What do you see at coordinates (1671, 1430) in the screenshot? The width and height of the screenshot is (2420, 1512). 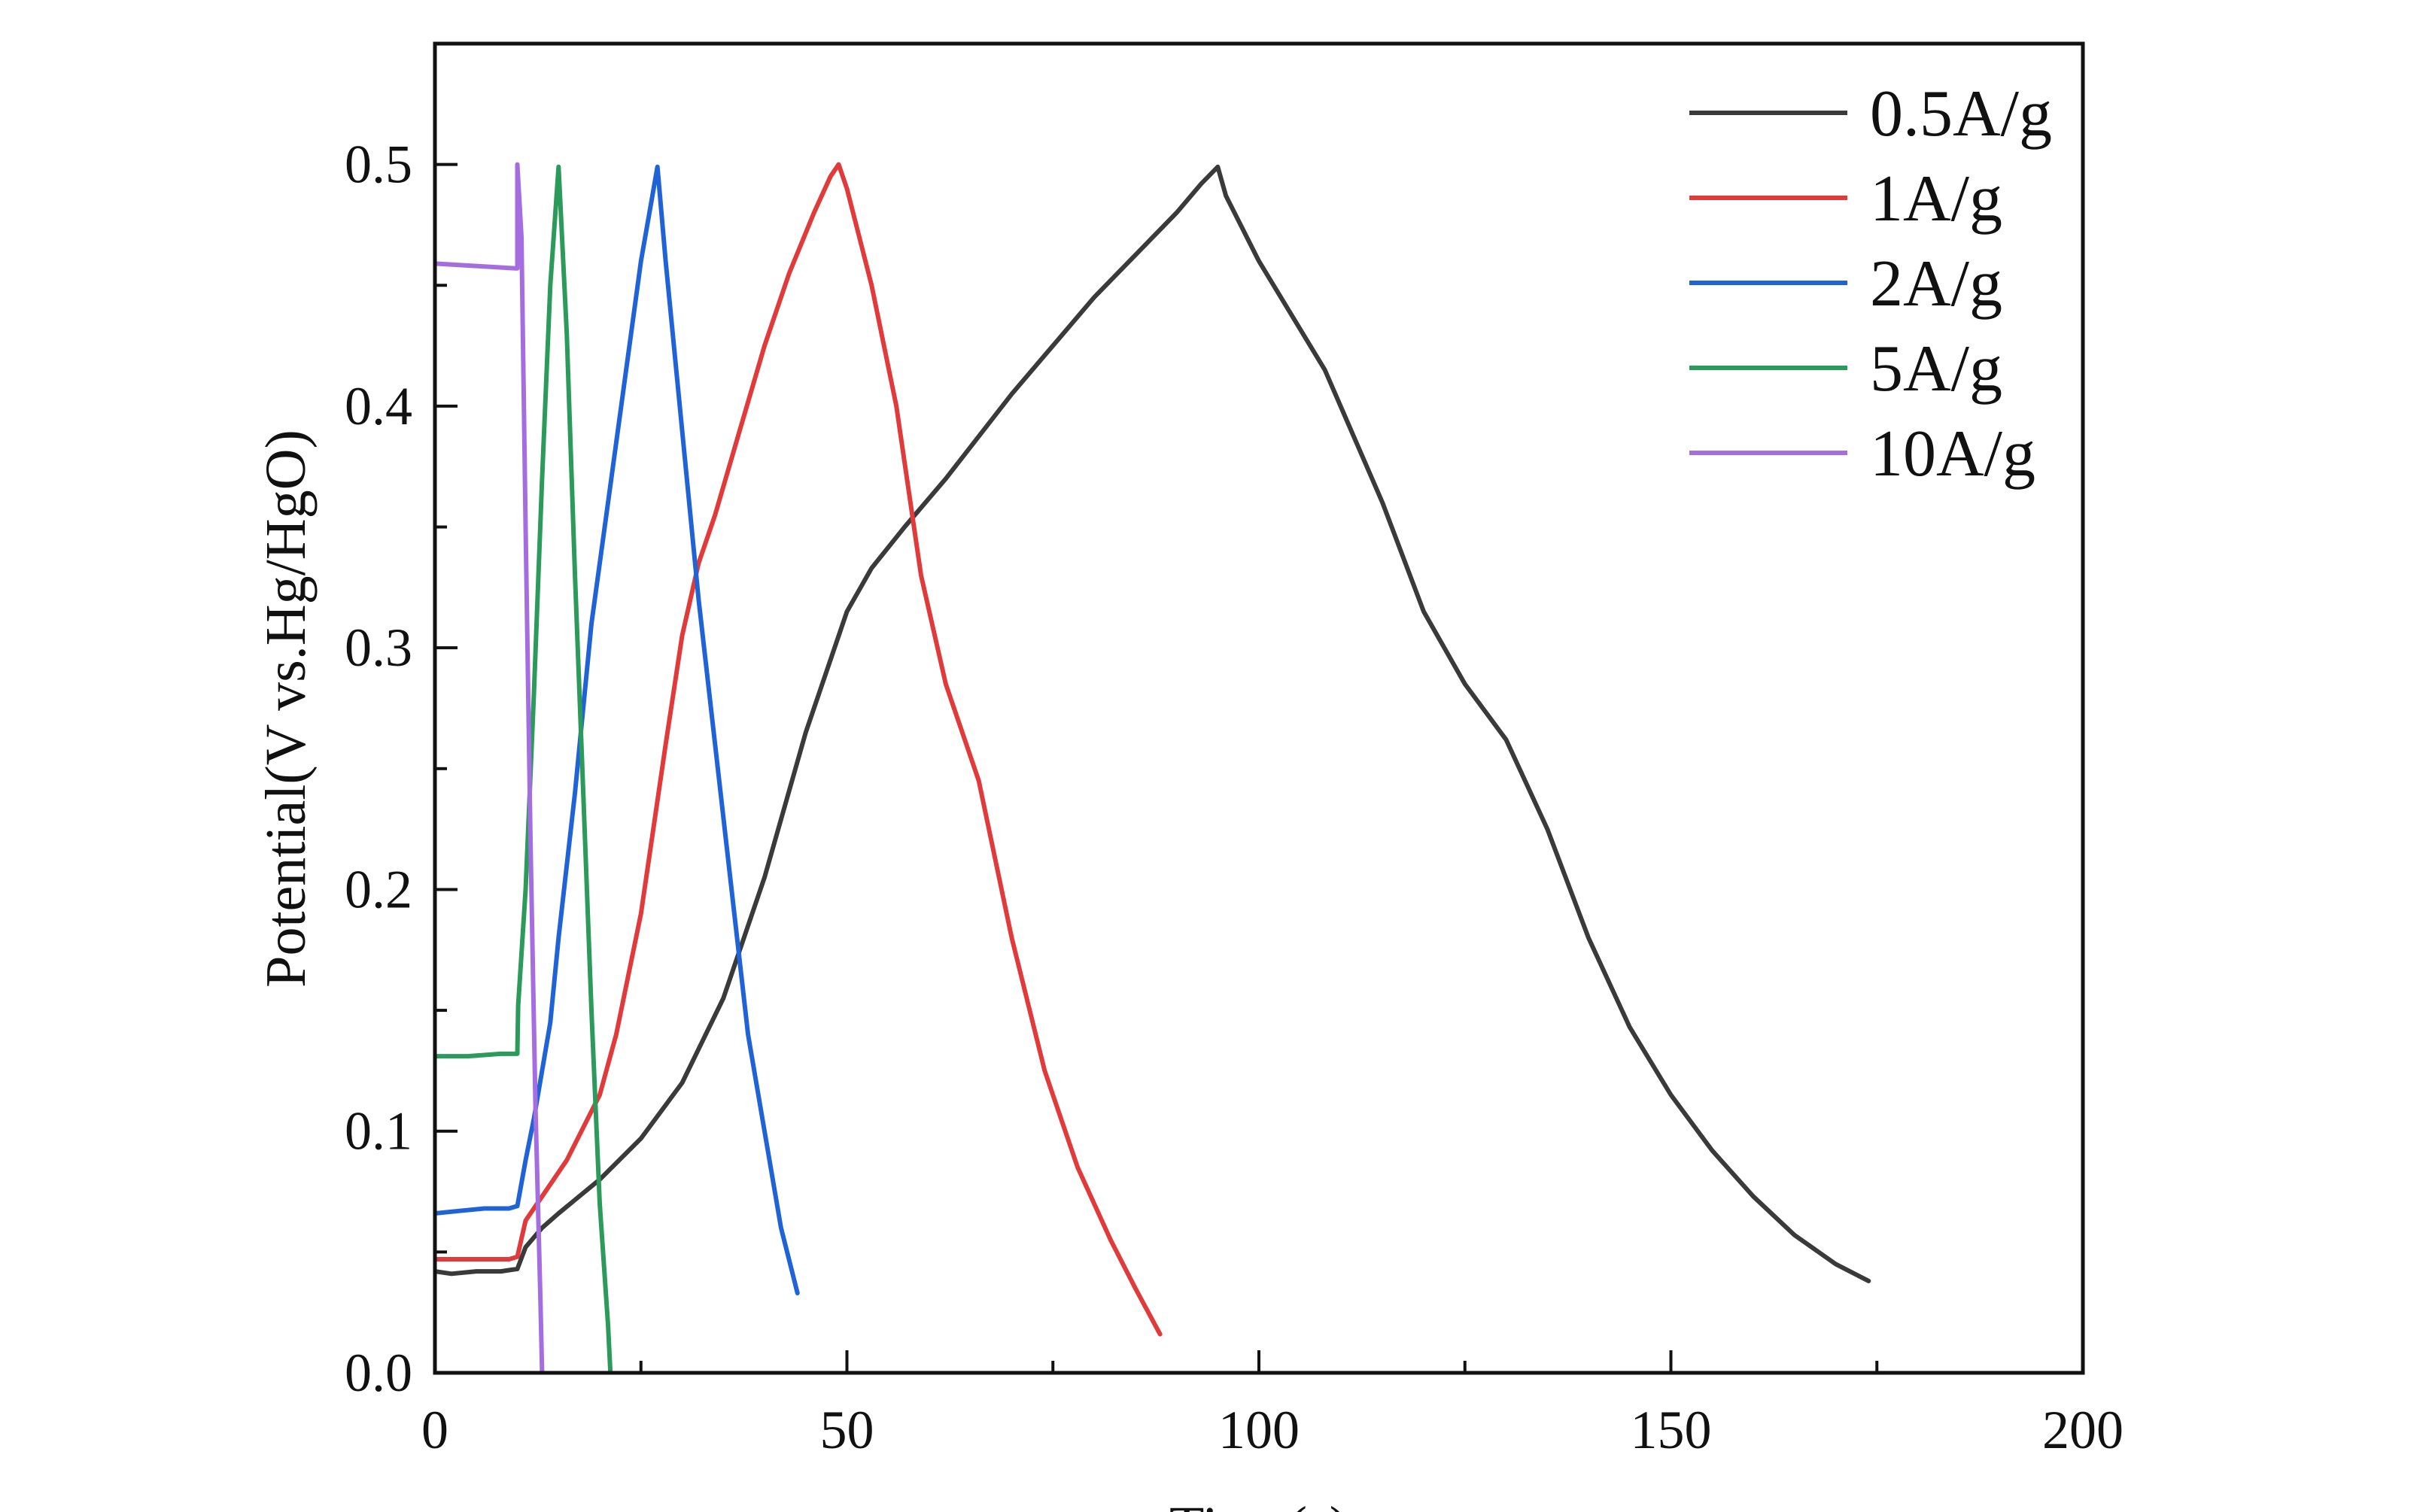 I see `x-tick-label: 150` at bounding box center [1671, 1430].